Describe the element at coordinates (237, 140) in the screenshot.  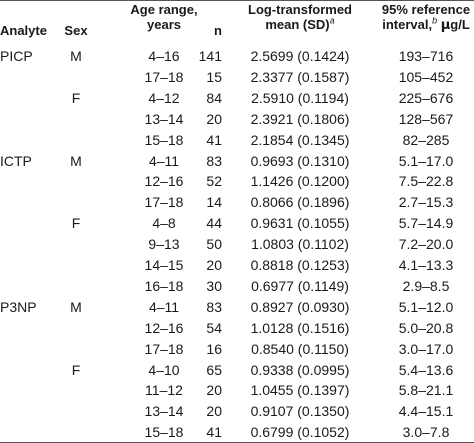
I see `table-row: 15–18 41 2.1854 (0.1345) 82–285` at that location.